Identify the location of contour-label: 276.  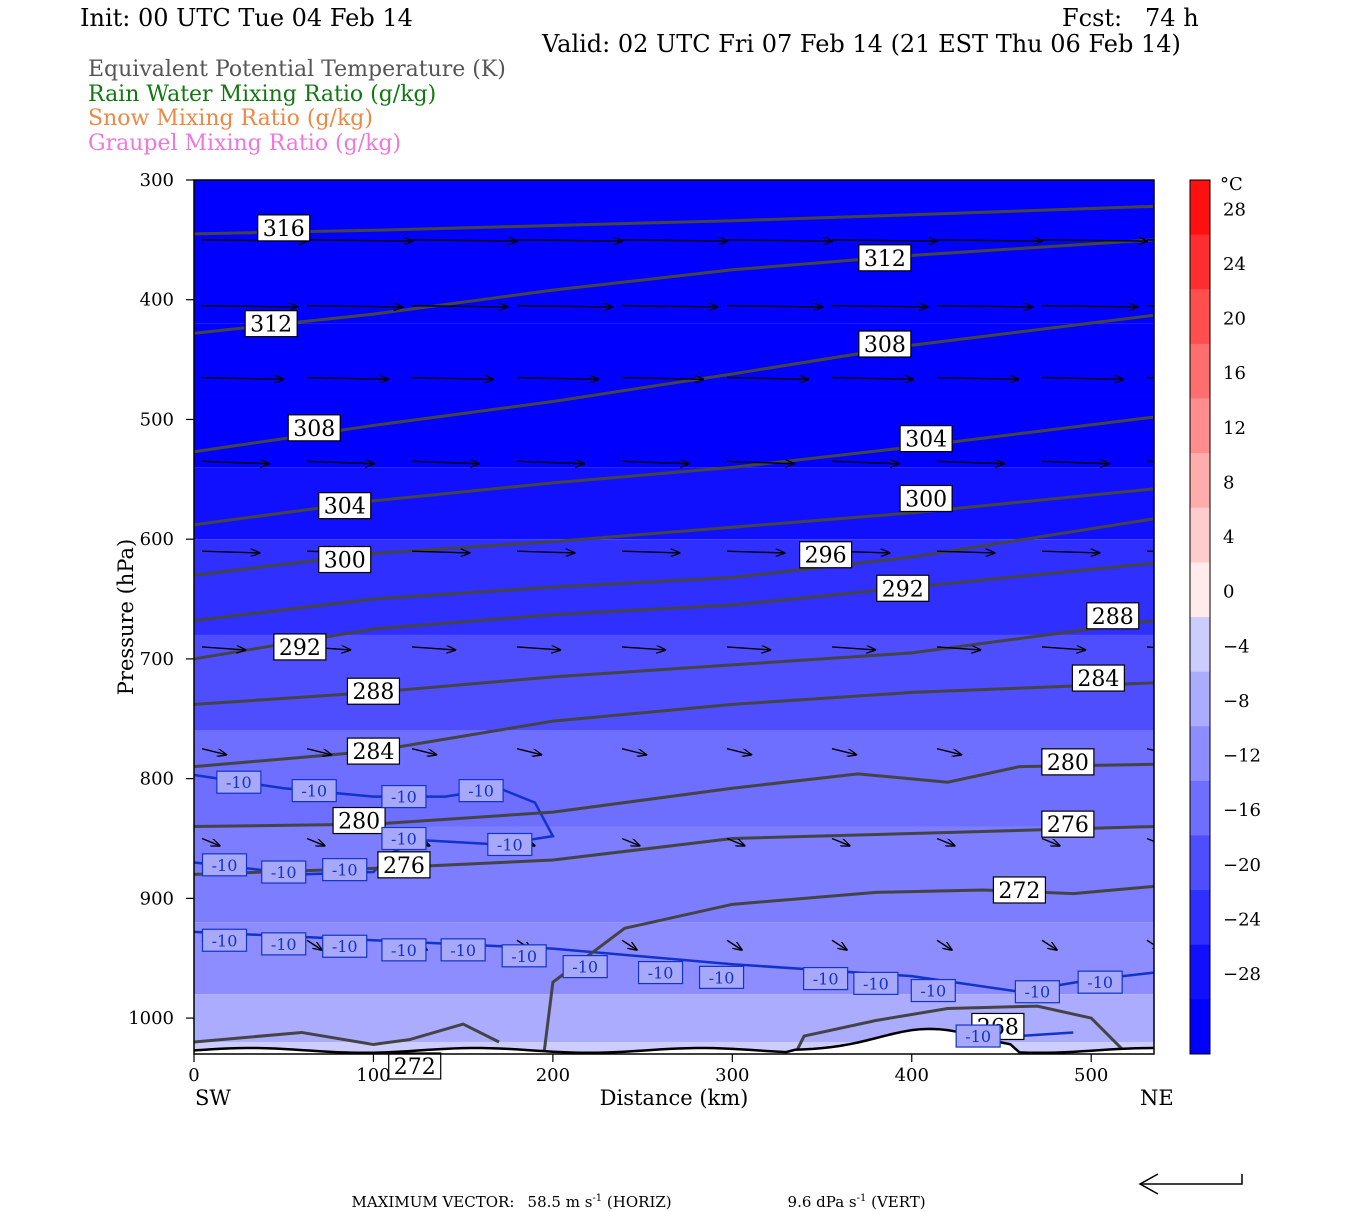
(1068, 825).